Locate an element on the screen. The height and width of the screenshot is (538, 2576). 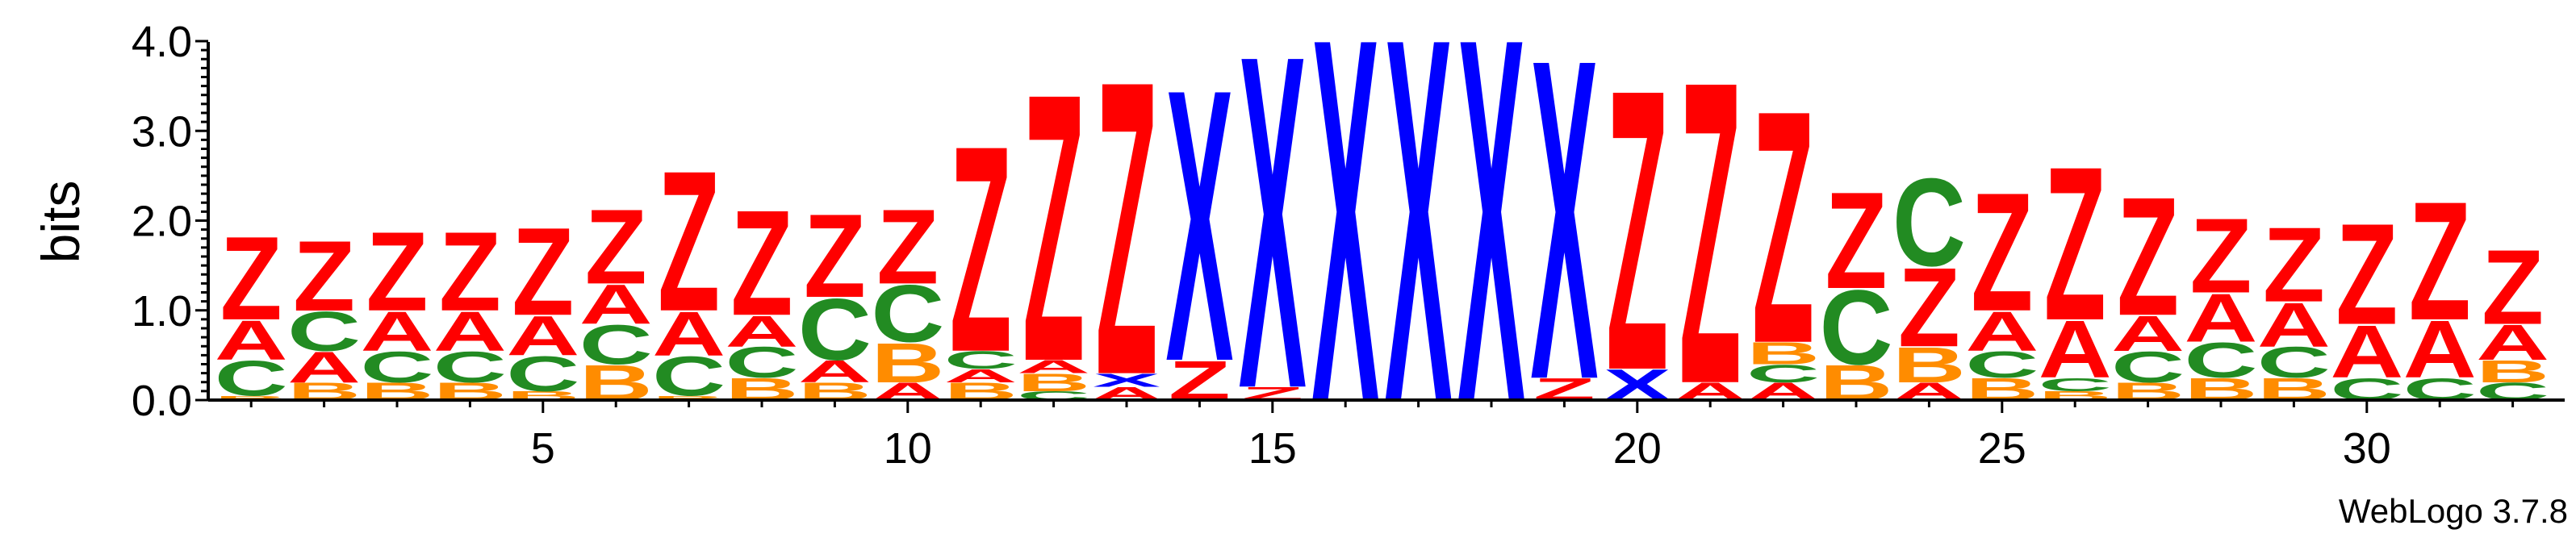
x-tick-label: 5 is located at coordinates (543, 448).